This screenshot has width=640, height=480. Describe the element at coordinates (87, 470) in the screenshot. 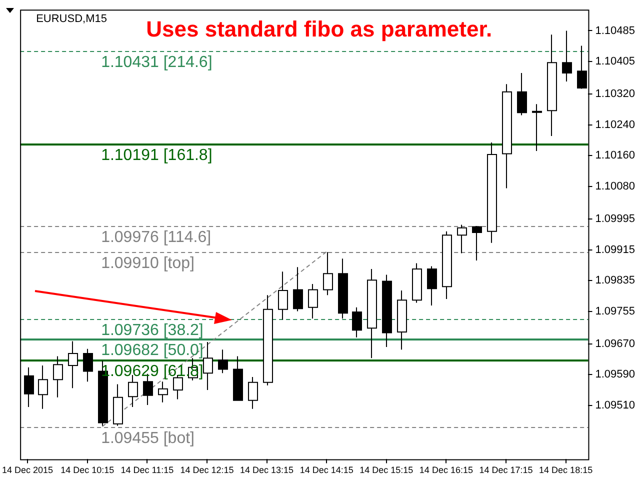

I see `x-tick-label: 14 Dec 10:15` at that location.